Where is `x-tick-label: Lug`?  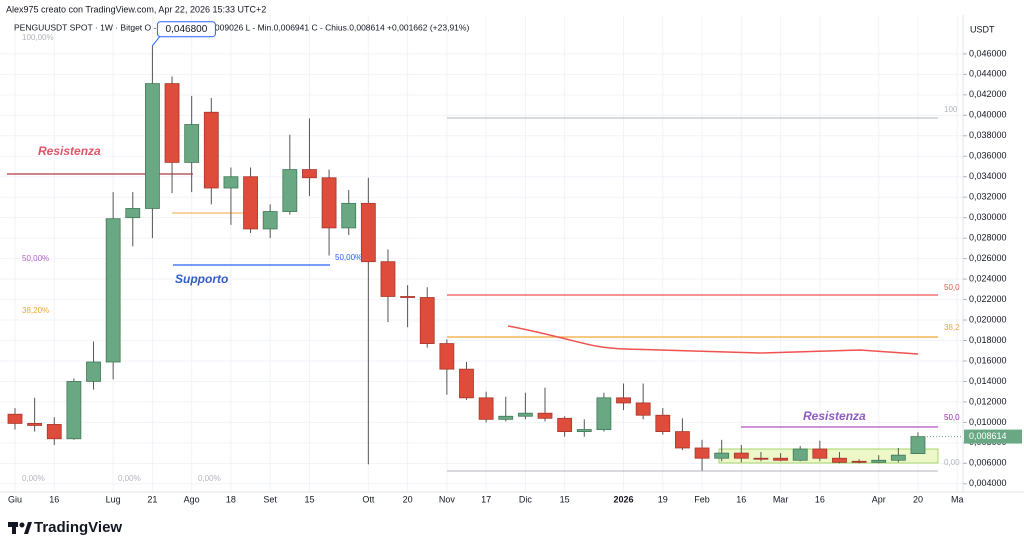 x-tick-label: Lug is located at coordinates (113, 499).